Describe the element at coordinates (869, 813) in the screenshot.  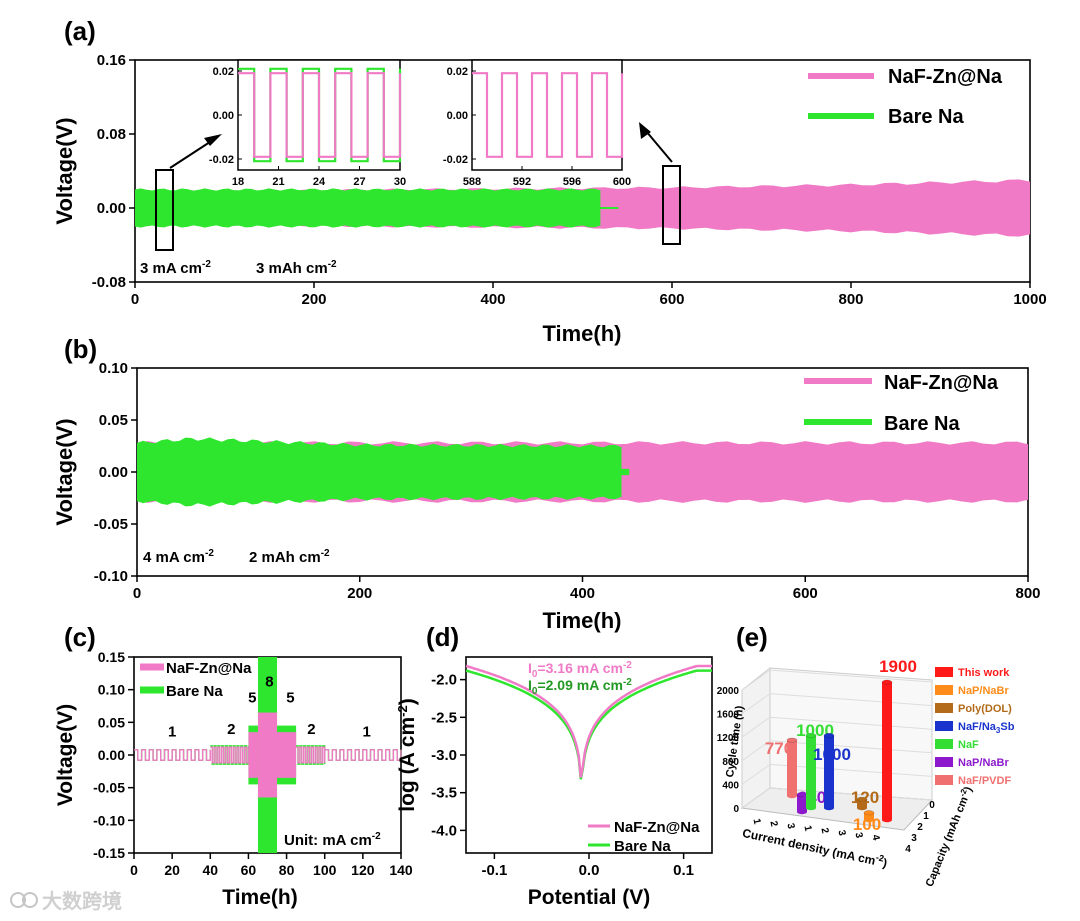
I see `panel-e-bar-cap` at that location.